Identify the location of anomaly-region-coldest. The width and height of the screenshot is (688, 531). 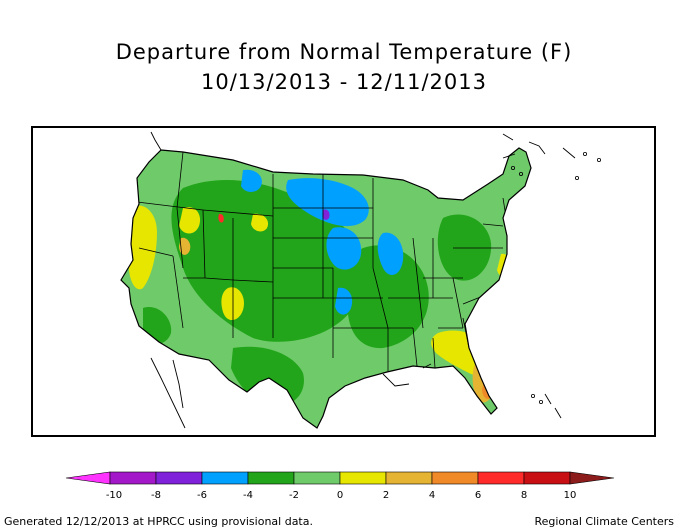
(326, 214).